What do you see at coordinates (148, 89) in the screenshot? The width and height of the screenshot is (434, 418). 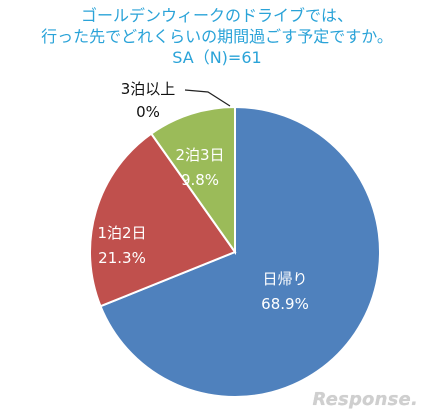 I see `pie-label-3plus-nights: 3泊以上` at bounding box center [148, 89].